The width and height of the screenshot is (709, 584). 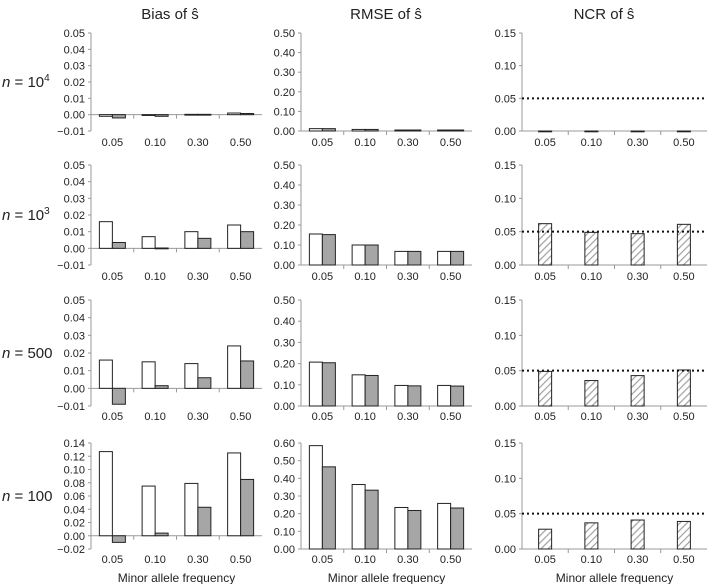 What do you see at coordinates (170, 14) in the screenshot?
I see `column-title-bias: Bias of ŝ` at bounding box center [170, 14].